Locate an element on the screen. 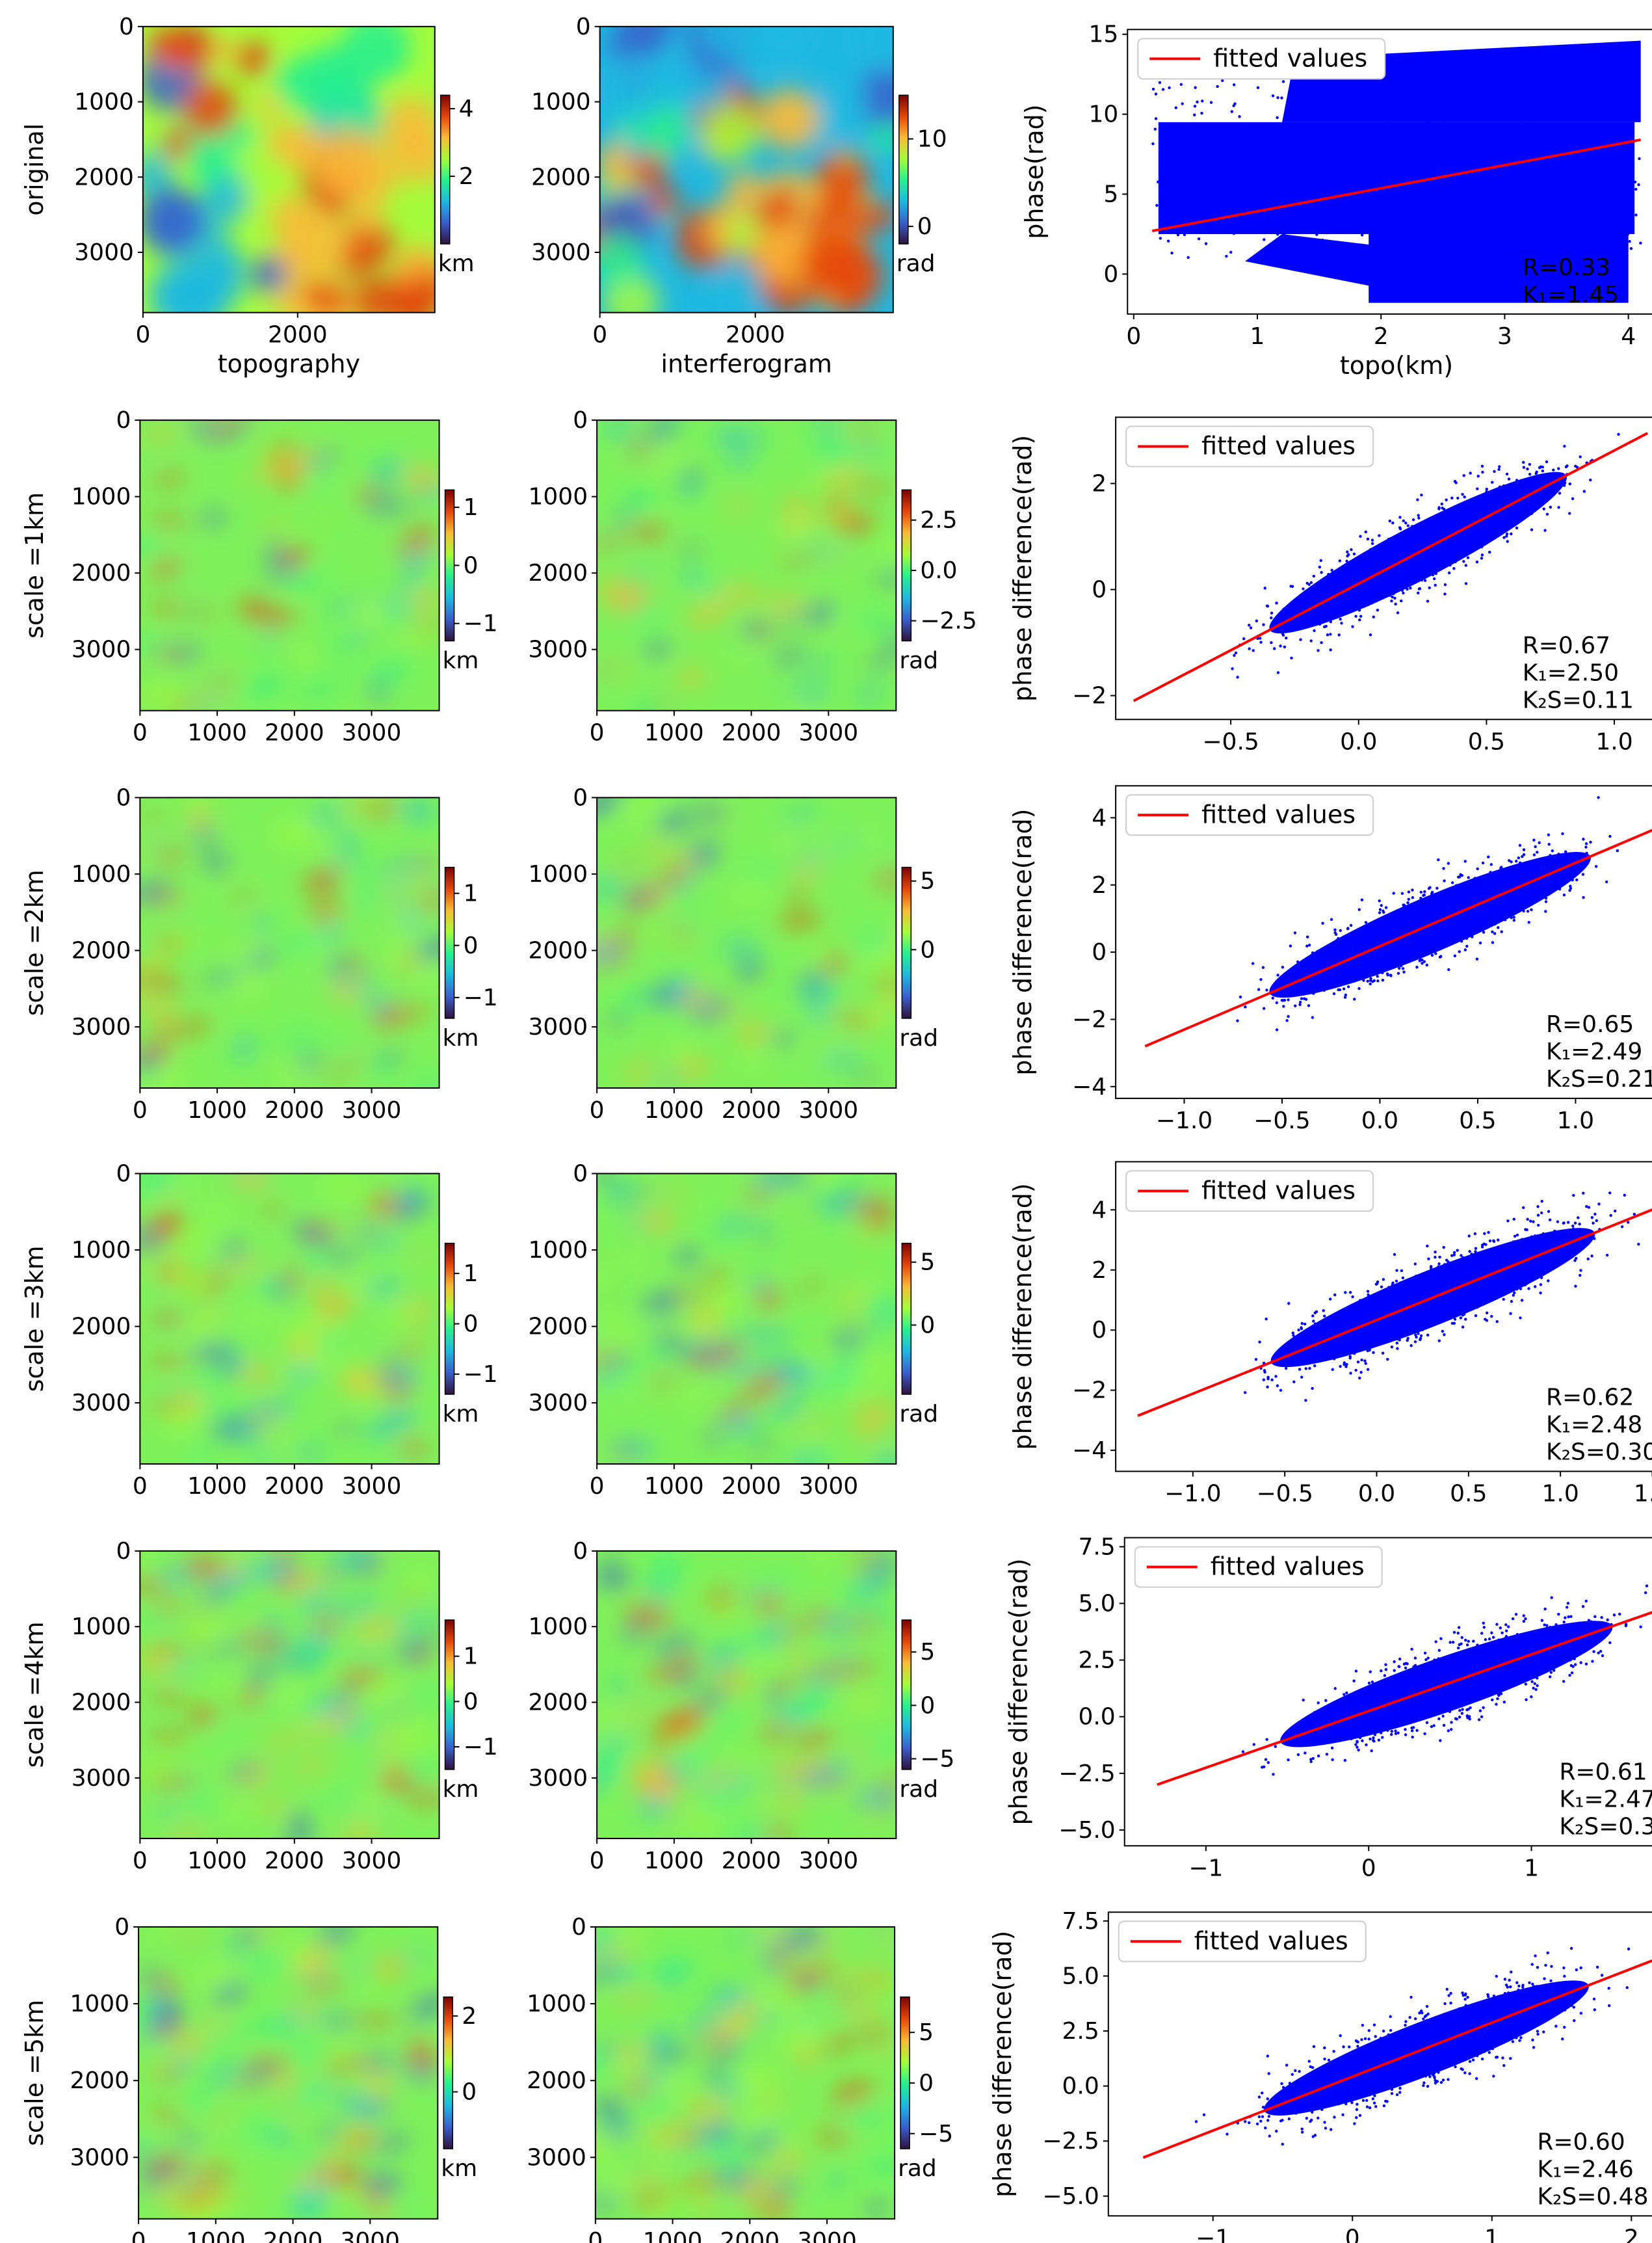 This screenshot has width=1652, height=2243. map-blob is located at coordinates (881, 135).